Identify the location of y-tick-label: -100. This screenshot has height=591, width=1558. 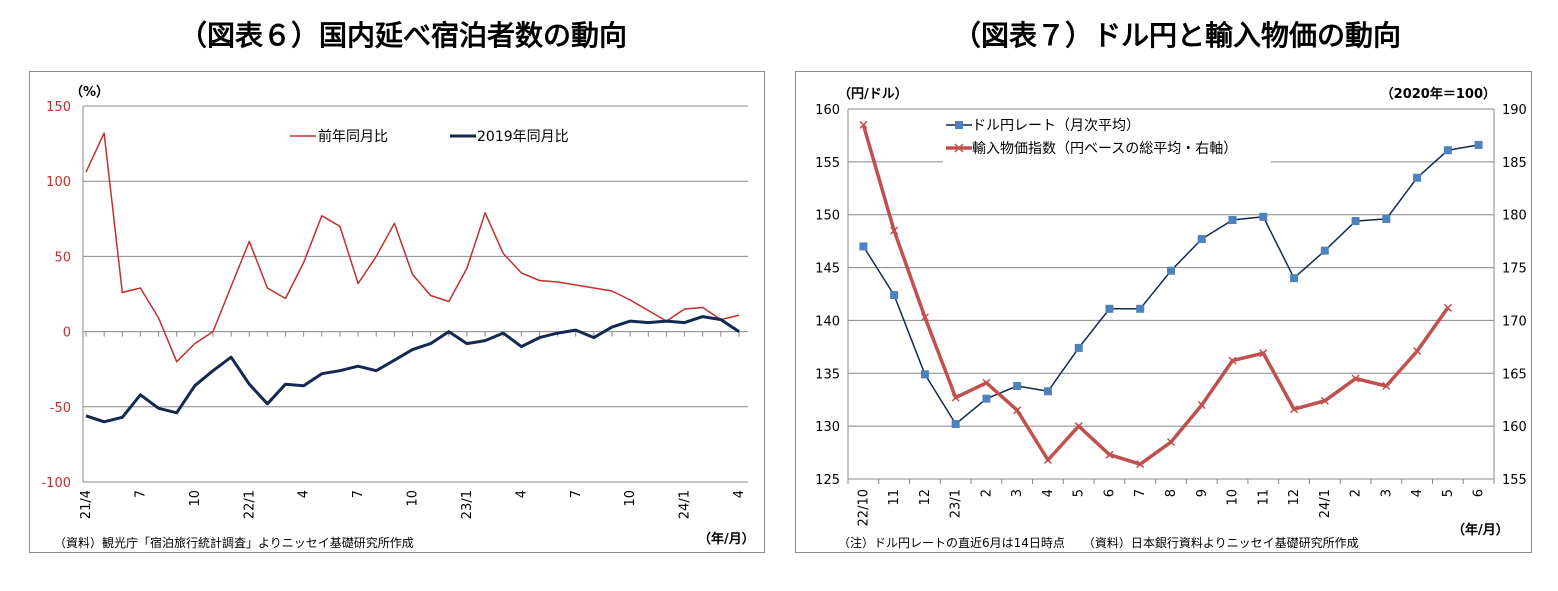
(56, 483).